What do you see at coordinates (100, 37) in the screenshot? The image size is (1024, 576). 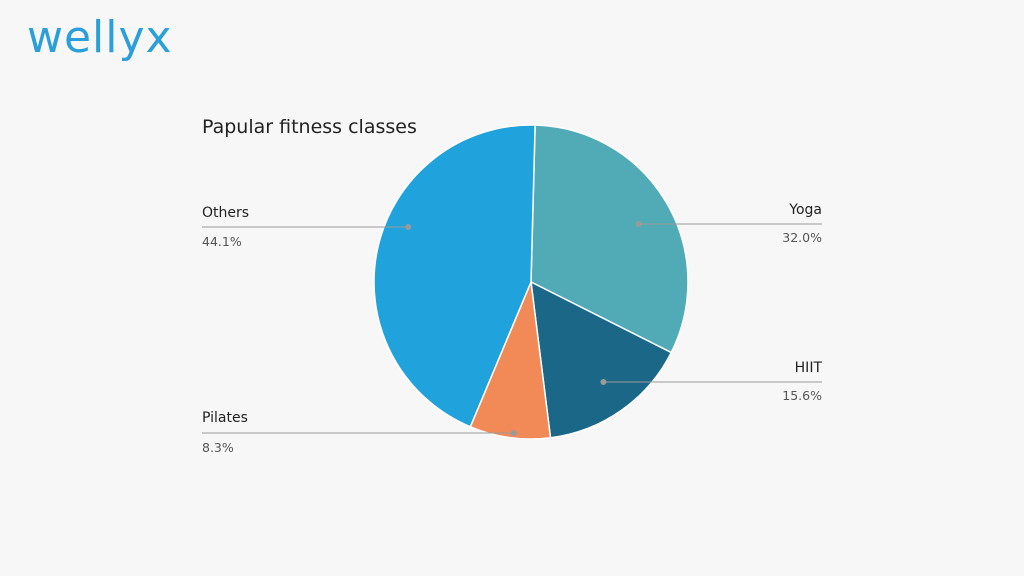 I see `wellyx-logo: wellyx` at bounding box center [100, 37].